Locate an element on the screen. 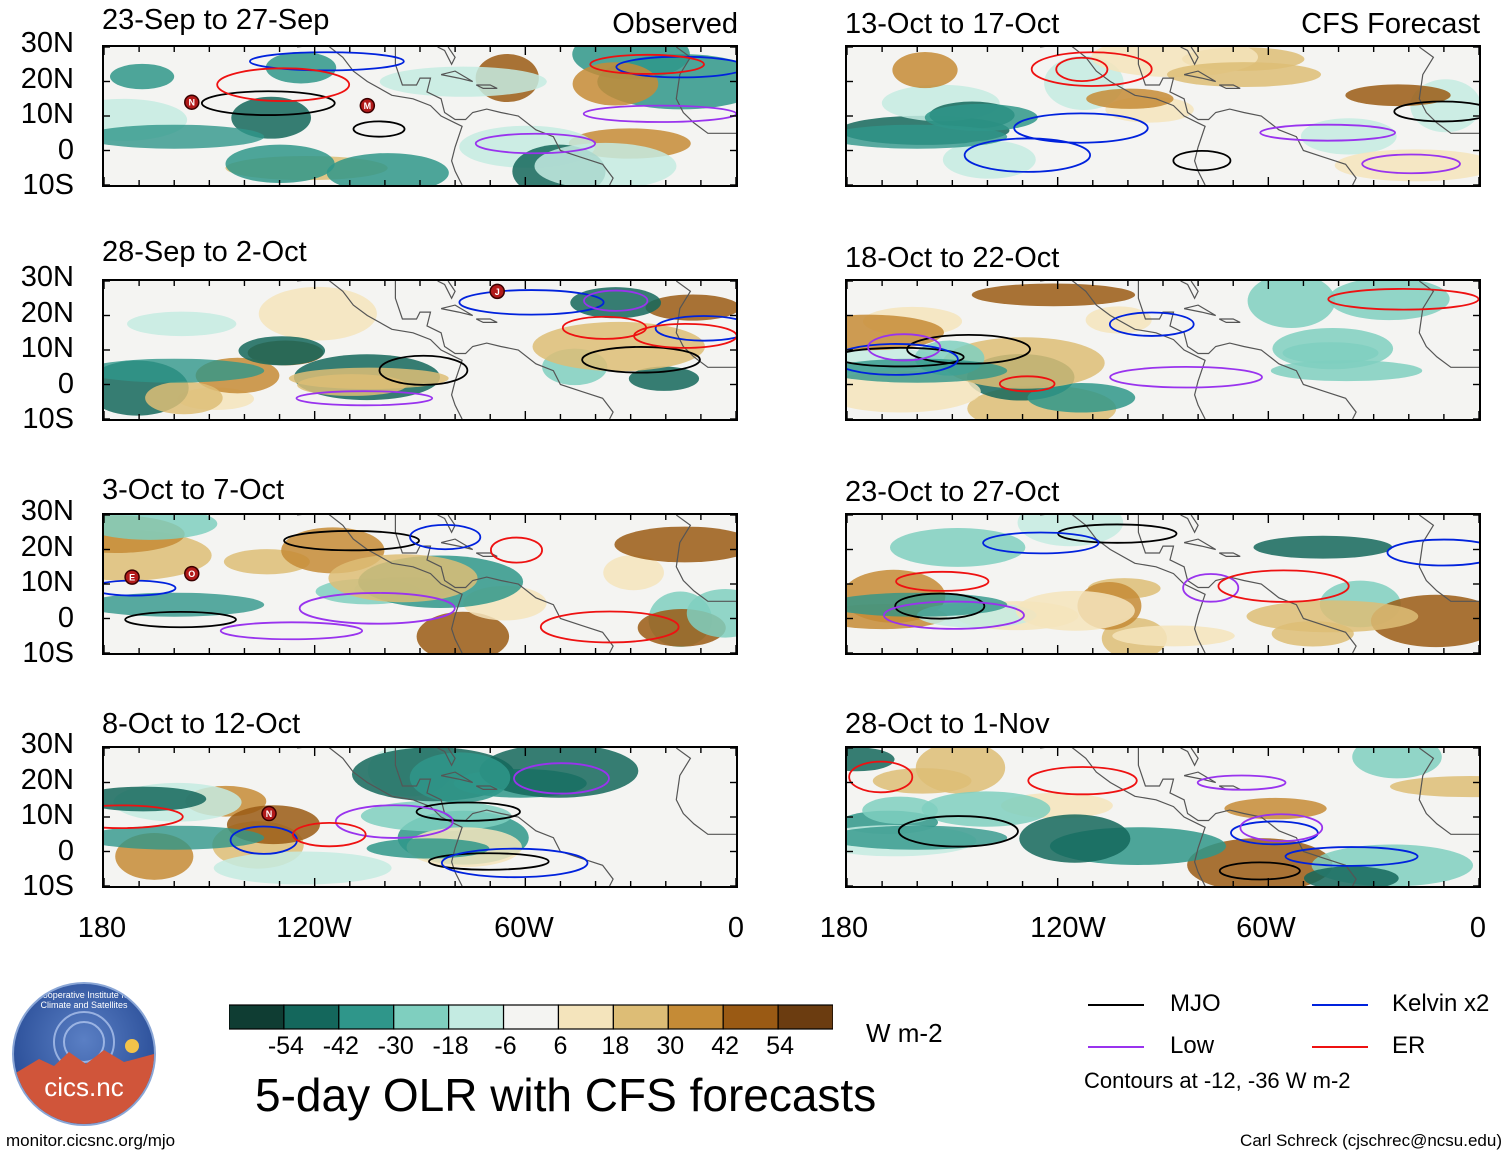 The height and width of the screenshot is (1159, 1510). x-tick-label: 120W is located at coordinates (1068, 928).